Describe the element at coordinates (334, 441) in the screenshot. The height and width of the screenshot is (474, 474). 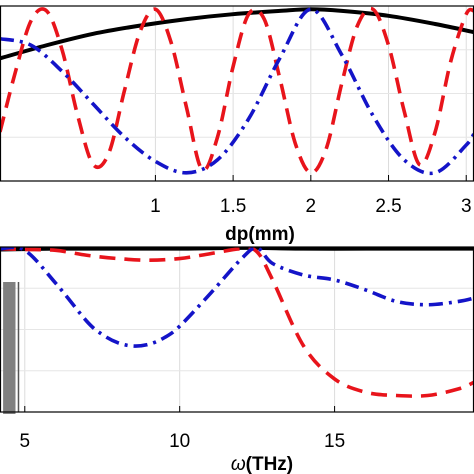
I see `x-tick-label: 15` at that location.